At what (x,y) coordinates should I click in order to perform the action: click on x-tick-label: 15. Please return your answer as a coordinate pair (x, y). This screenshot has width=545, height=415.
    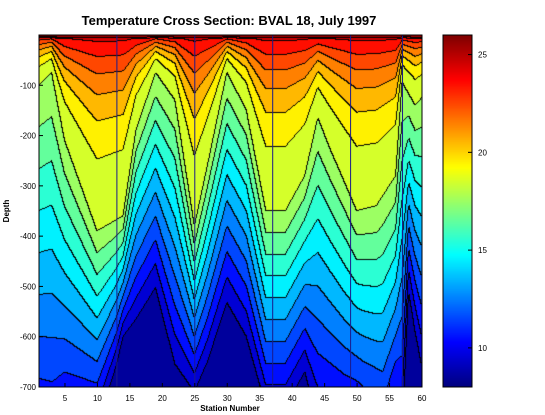
    Looking at the image, I should click on (129, 398).